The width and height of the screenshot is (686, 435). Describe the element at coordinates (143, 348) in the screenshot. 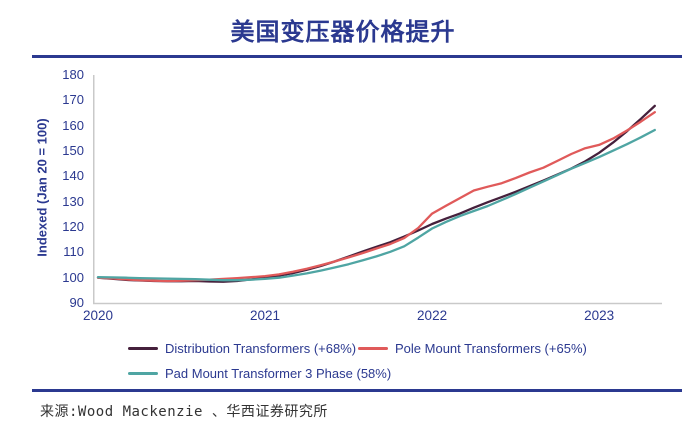

I see `legend-swatch-distribution` at that location.